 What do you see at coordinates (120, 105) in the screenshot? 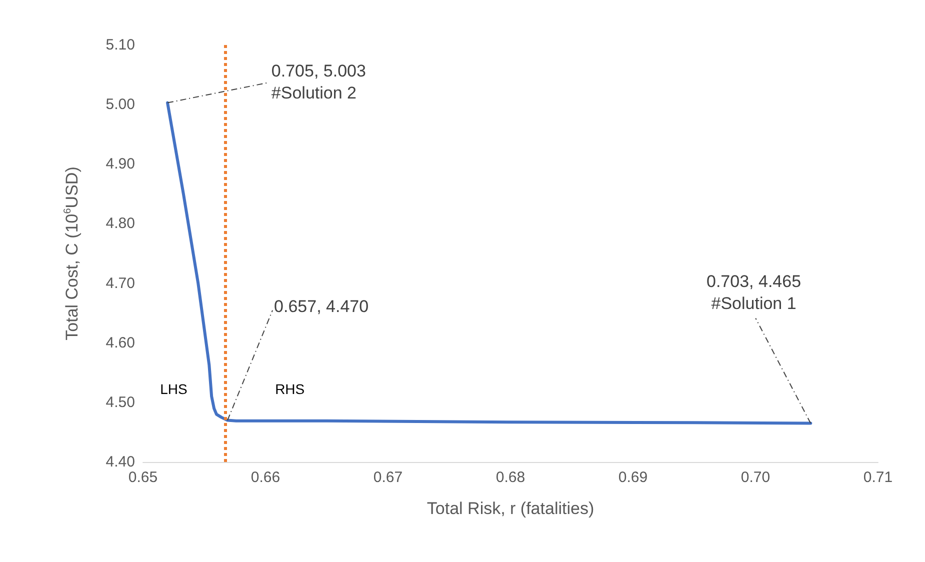
I see `y-tick-label: 5.00` at bounding box center [120, 105].